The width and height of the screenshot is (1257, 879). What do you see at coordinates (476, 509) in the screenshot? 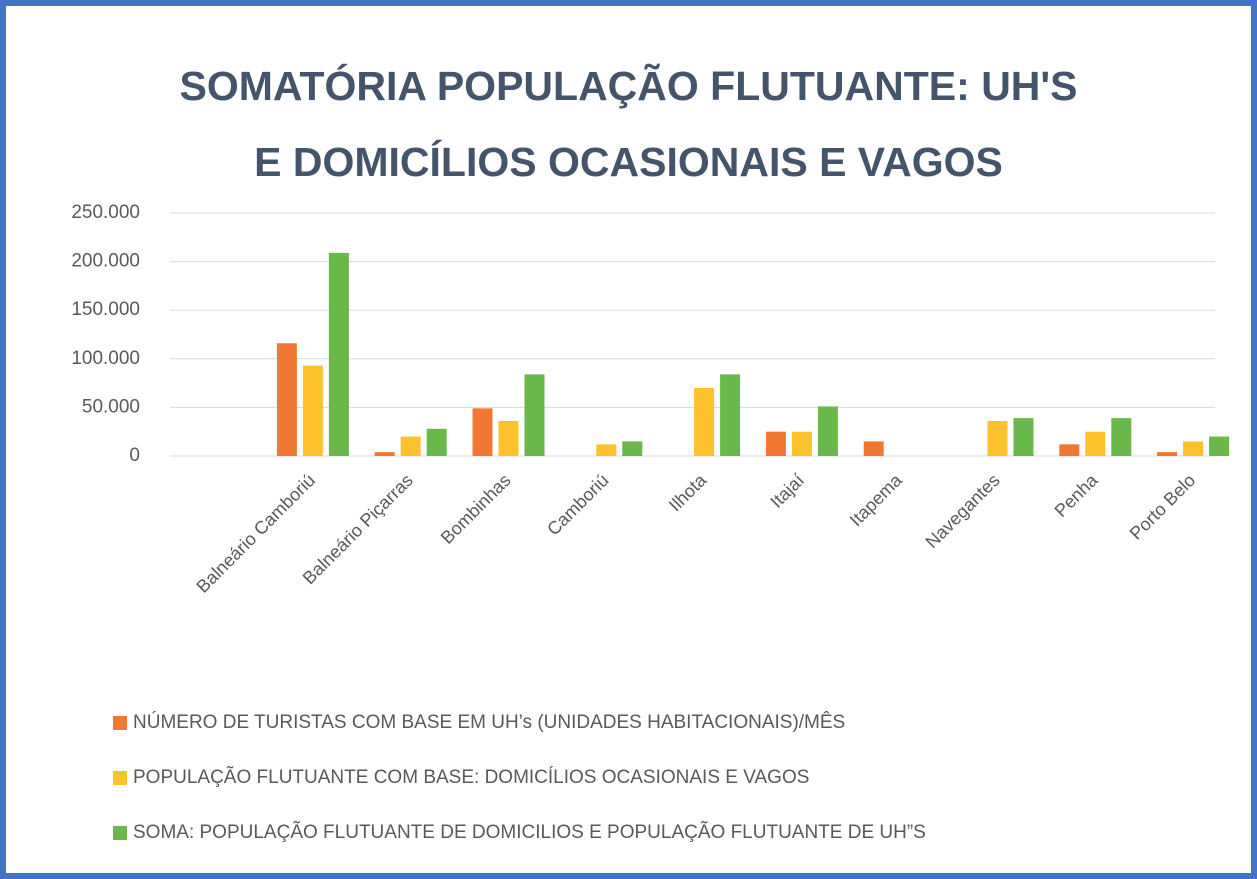
I see `x-tick-label: Bombinhas` at bounding box center [476, 509].